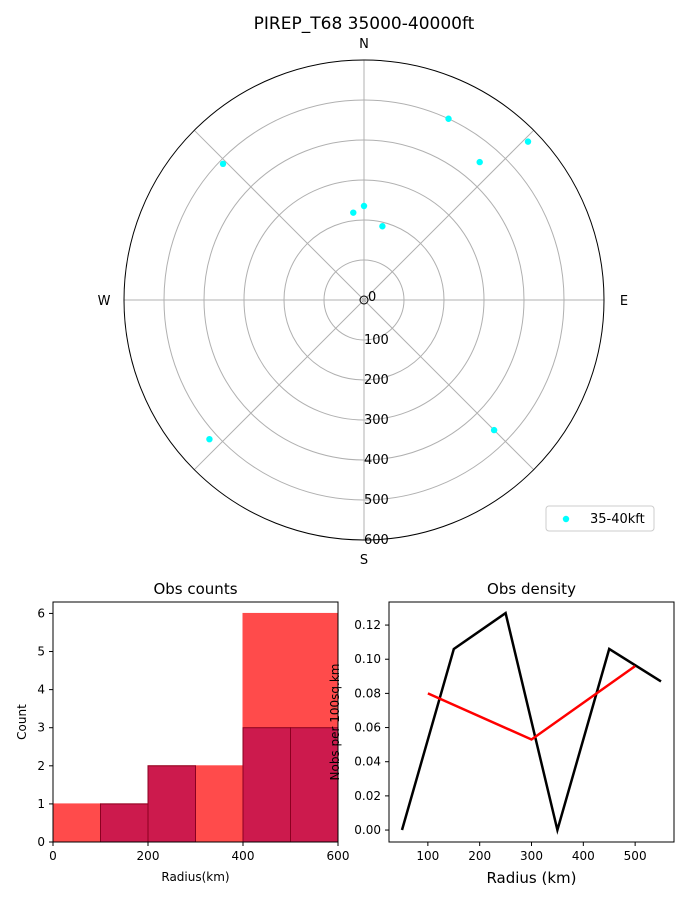  Describe the element at coordinates (531, 856) in the screenshot. I see `x-tick-label: 300` at that location.